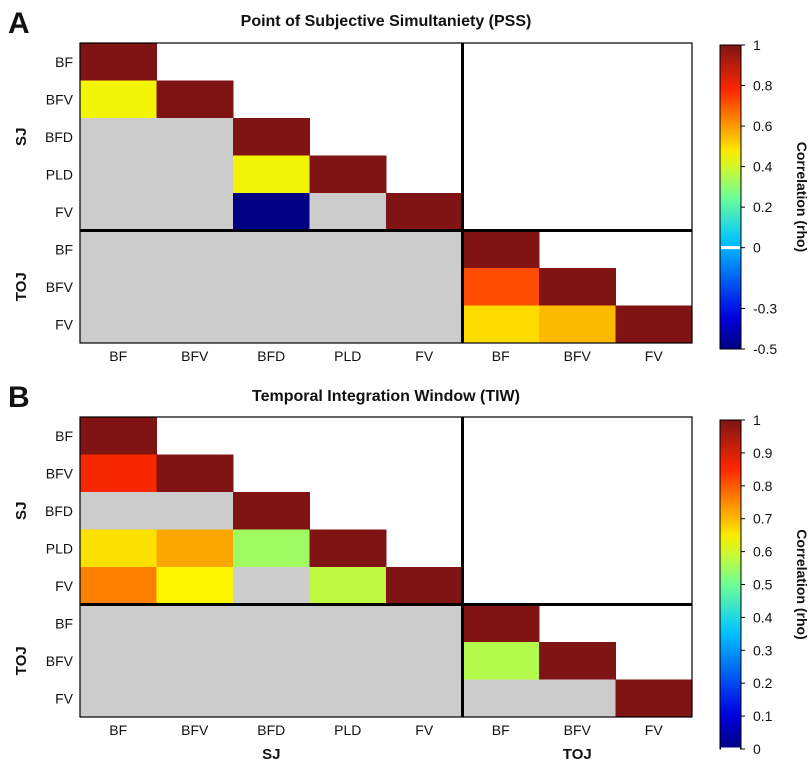  I want to click on colorbar-tick-label: 0.5, so click(763, 585).